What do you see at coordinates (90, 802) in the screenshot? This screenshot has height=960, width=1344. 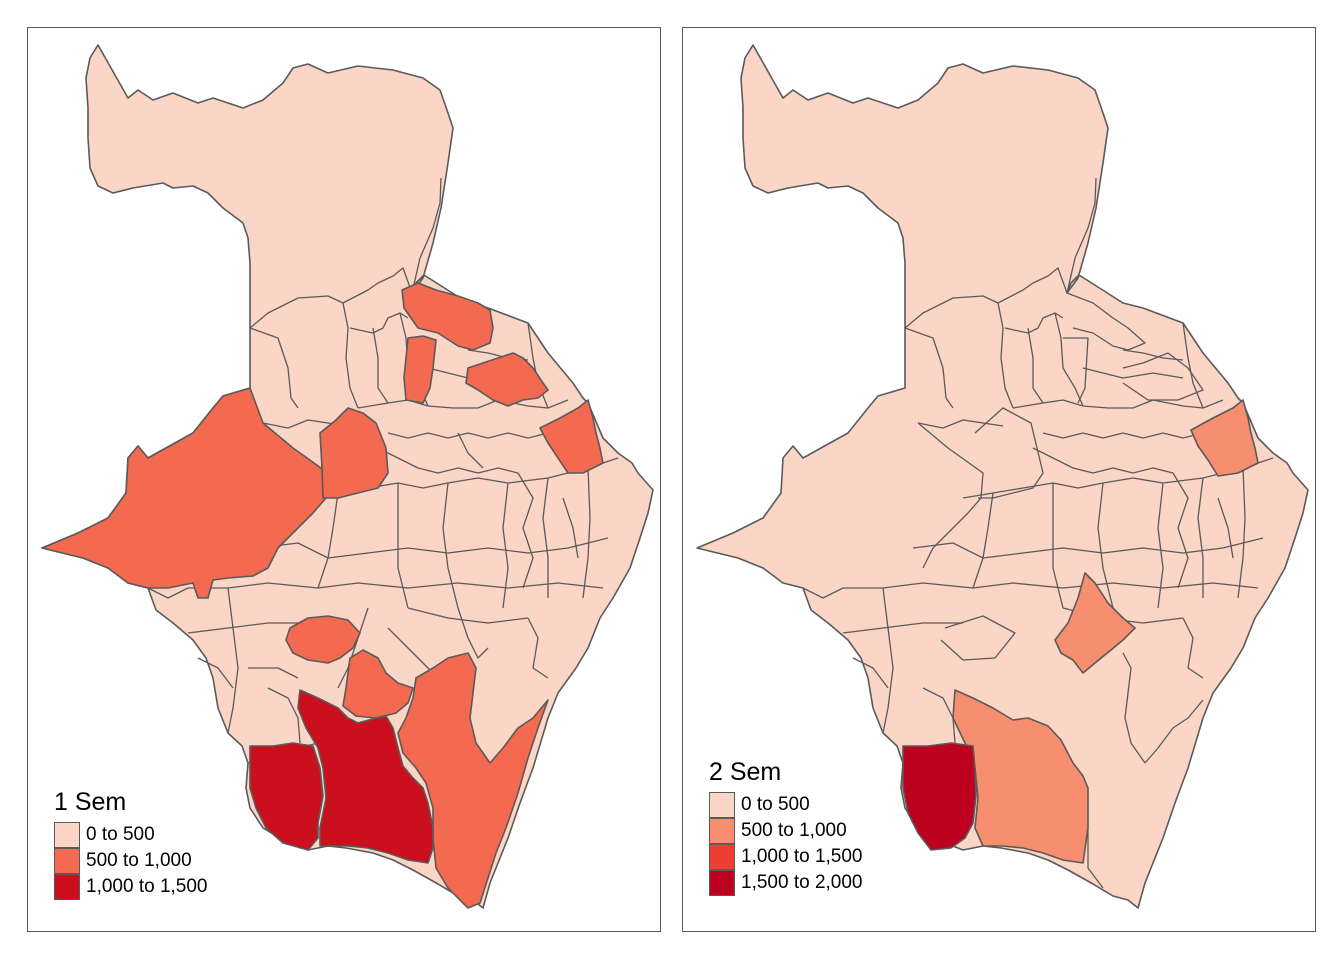 I see `legend-title: 1 Sem` at bounding box center [90, 802].